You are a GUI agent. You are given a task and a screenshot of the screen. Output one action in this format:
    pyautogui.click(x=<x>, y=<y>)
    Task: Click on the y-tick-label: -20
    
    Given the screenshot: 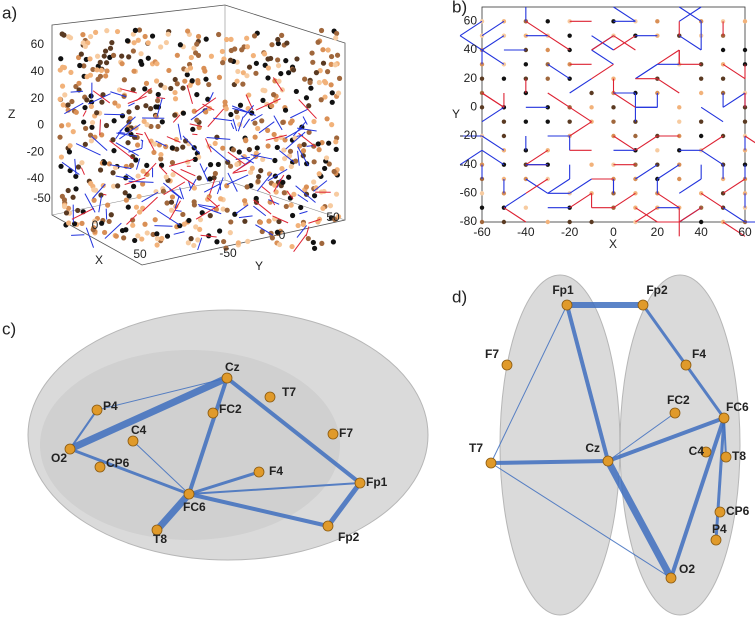 What is the action you would take?
    pyautogui.click(x=469, y=135)
    